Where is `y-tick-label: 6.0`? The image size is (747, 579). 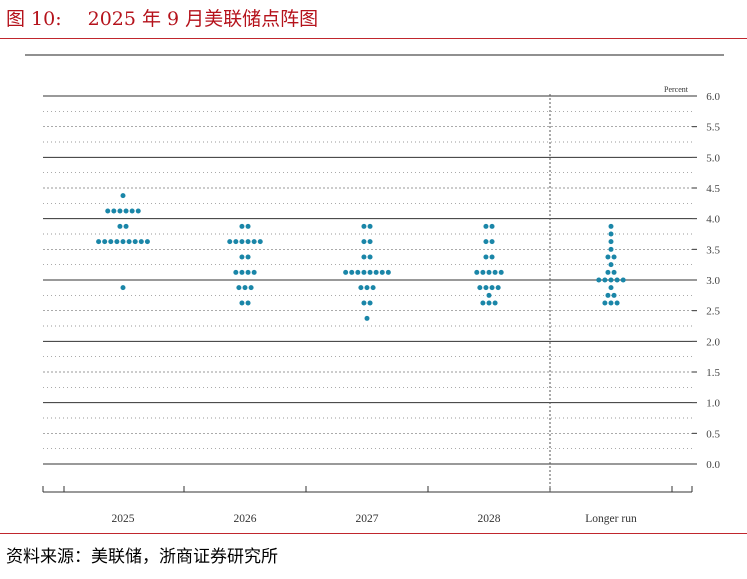
y-tick-label: 6.0 is located at coordinates (713, 97).